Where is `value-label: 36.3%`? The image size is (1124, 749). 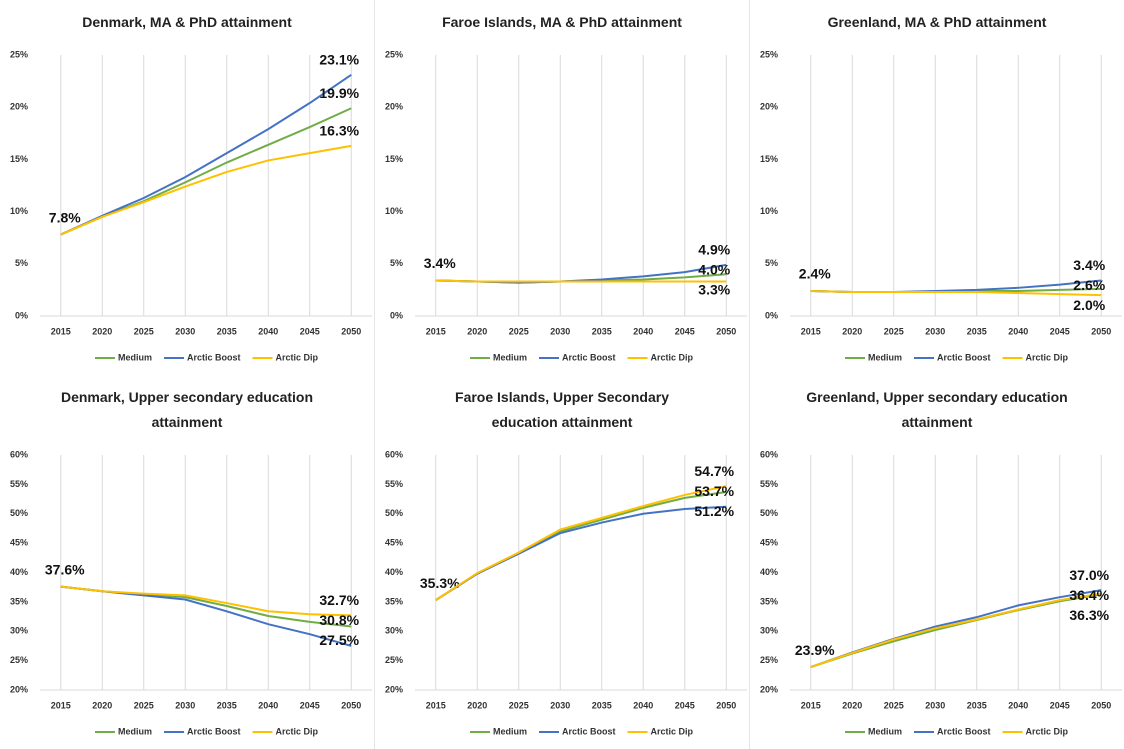 value-label: 36.3% is located at coordinates (1089, 615).